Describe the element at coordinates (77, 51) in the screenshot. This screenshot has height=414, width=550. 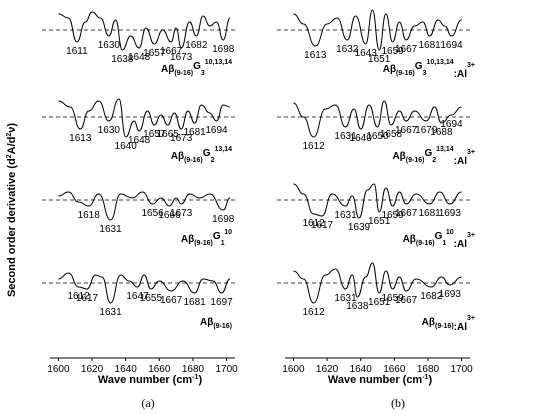
I see `peak-label: 1611` at that location.